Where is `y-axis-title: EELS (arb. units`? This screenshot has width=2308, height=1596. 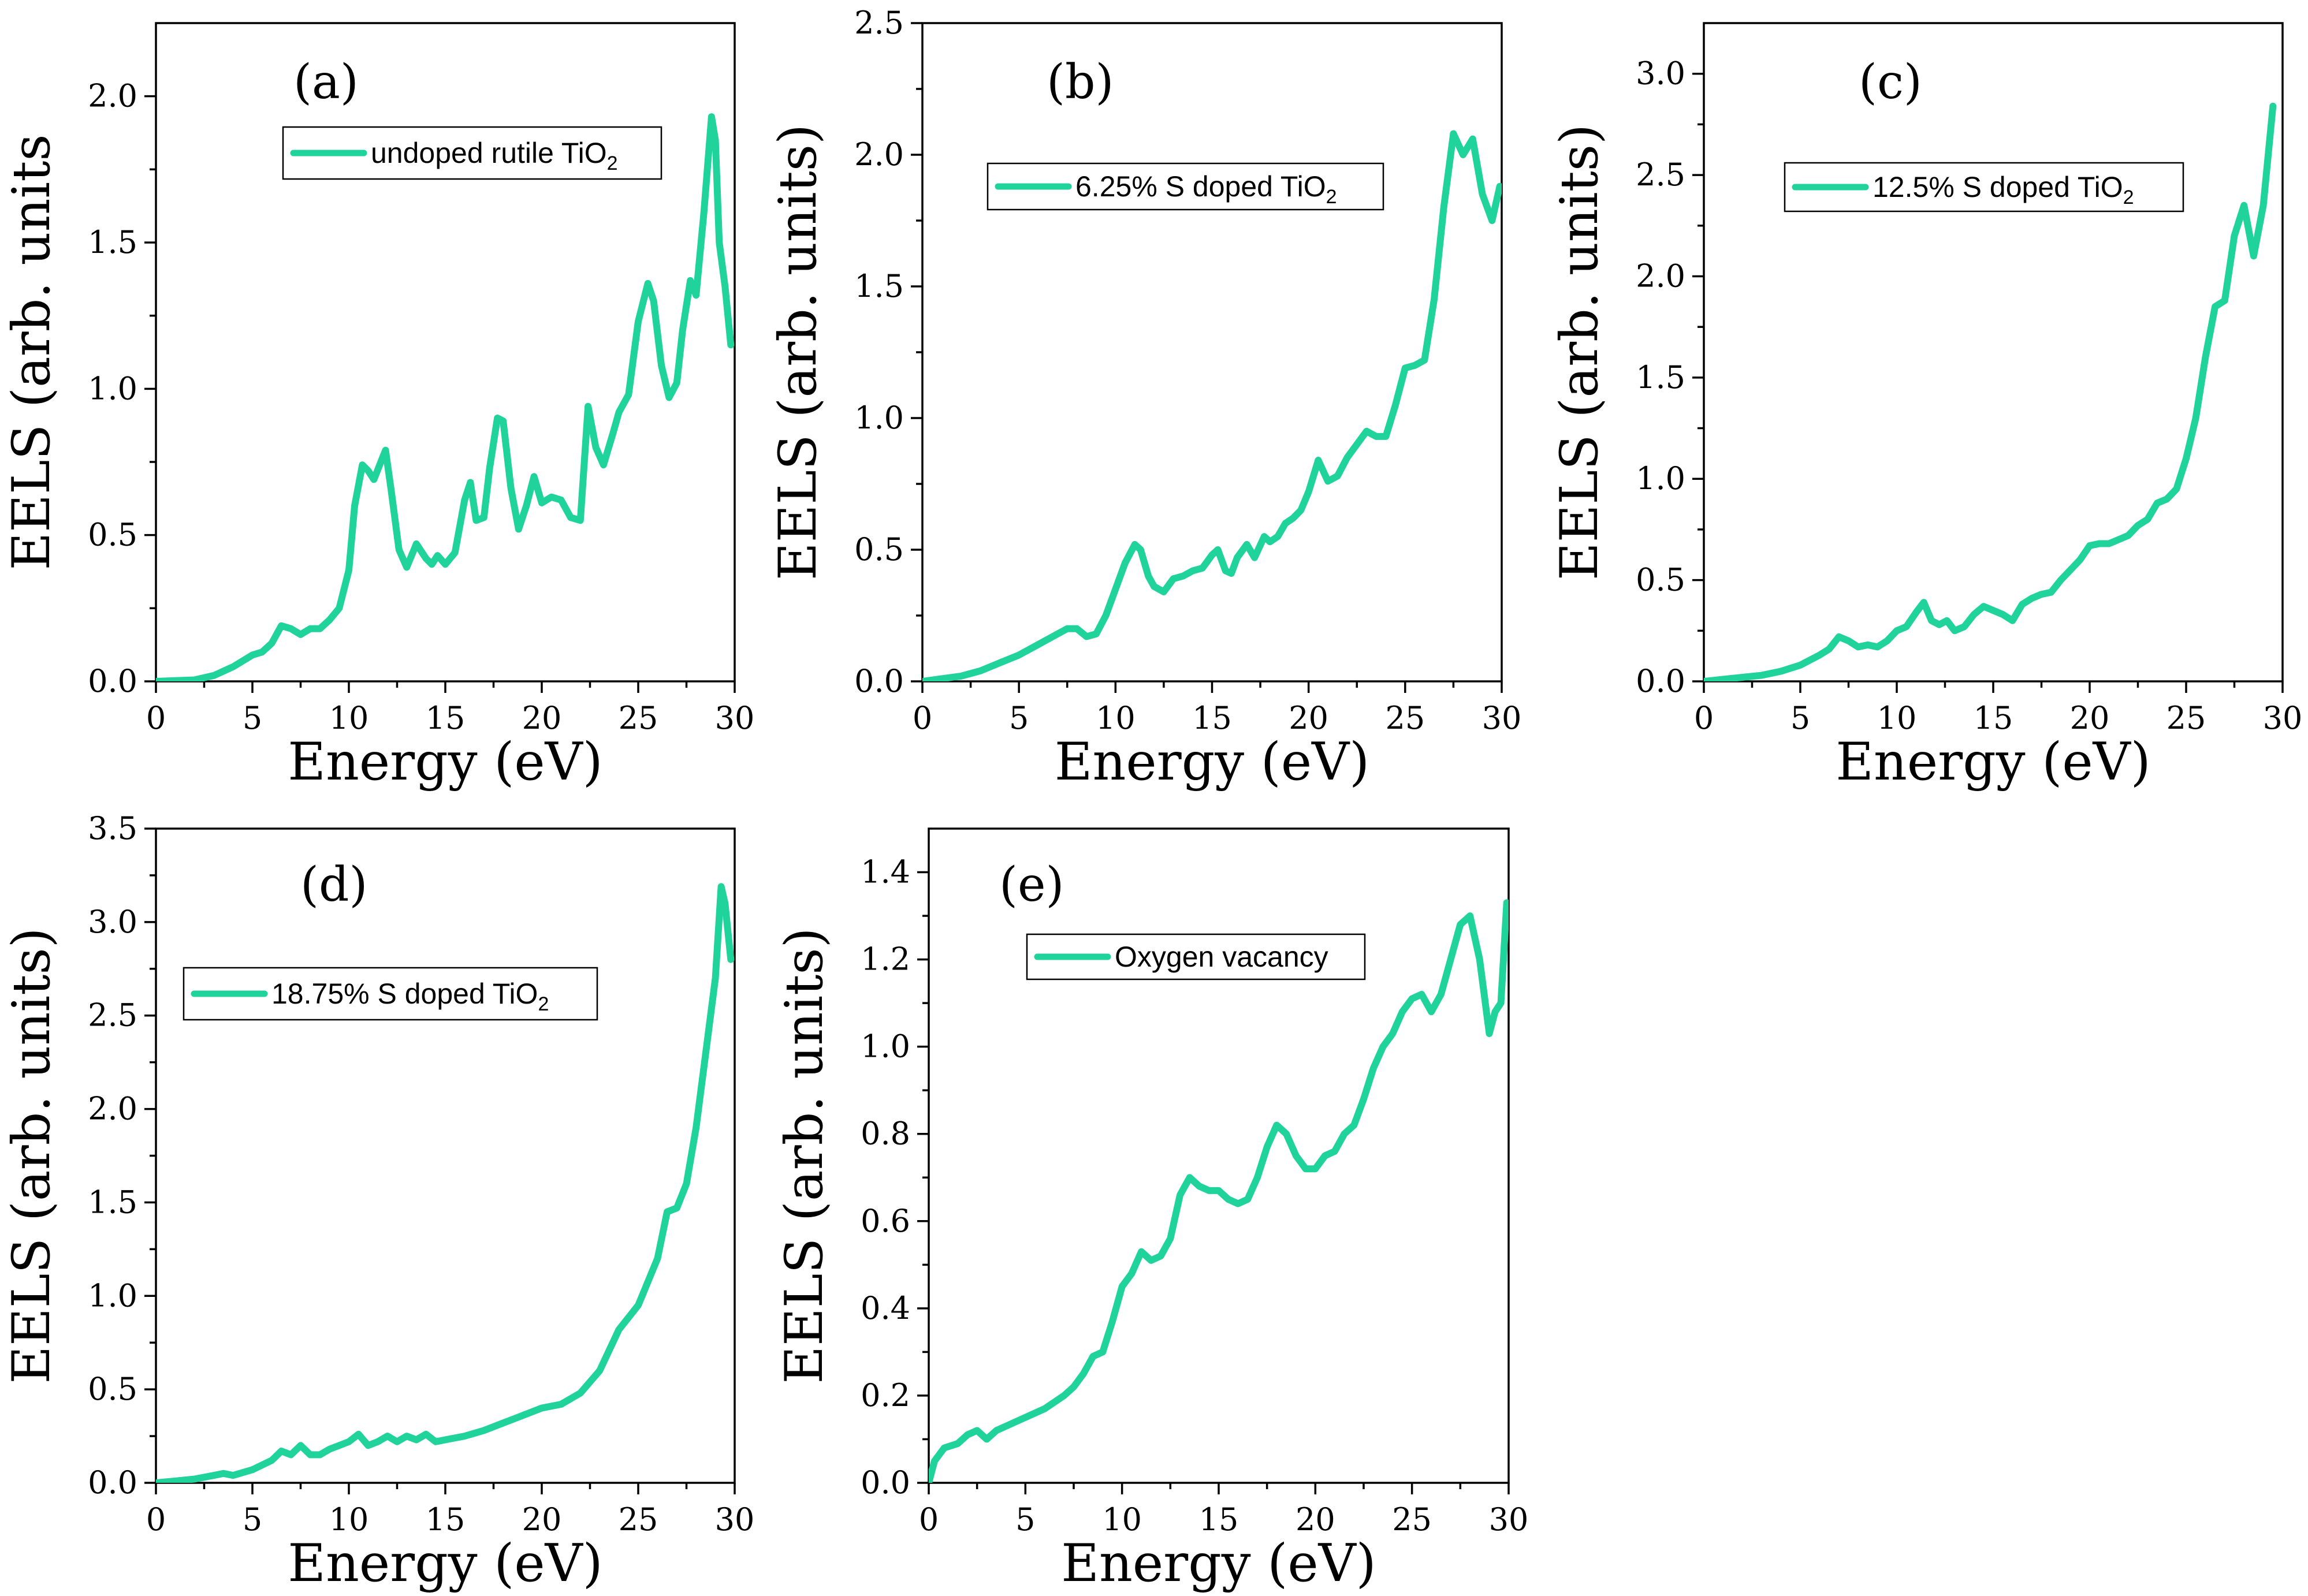 y-axis-title: EELS (arb. units is located at coordinates (31, 352).